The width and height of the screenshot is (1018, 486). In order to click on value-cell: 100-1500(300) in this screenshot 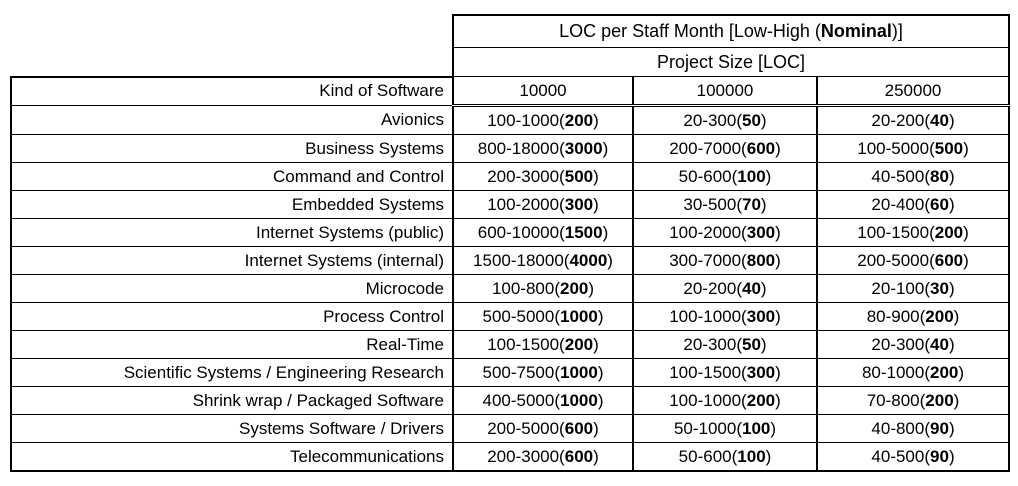, I will do `click(725, 372)`.